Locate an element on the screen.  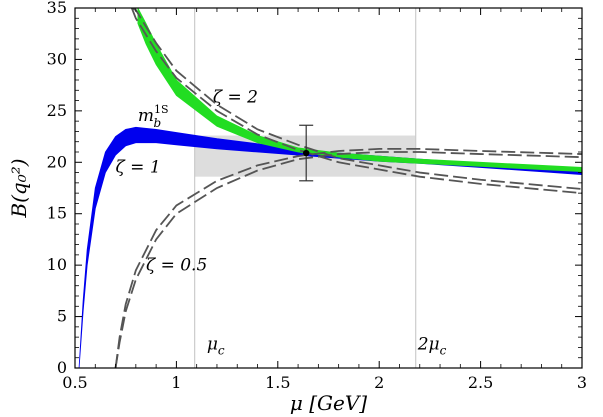
y-tick-label-15: 15 is located at coordinates (57, 213).